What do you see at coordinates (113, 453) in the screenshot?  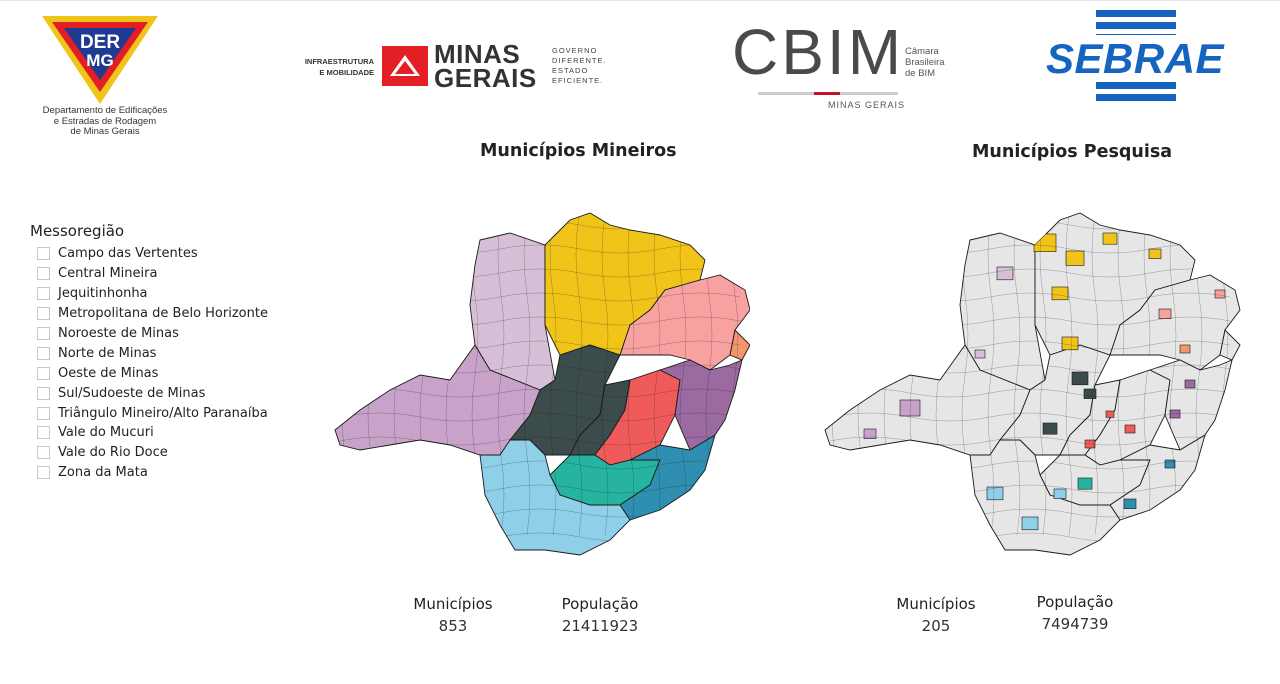 I see `filter-item-label: Vale do Rio Doce` at bounding box center [113, 453].